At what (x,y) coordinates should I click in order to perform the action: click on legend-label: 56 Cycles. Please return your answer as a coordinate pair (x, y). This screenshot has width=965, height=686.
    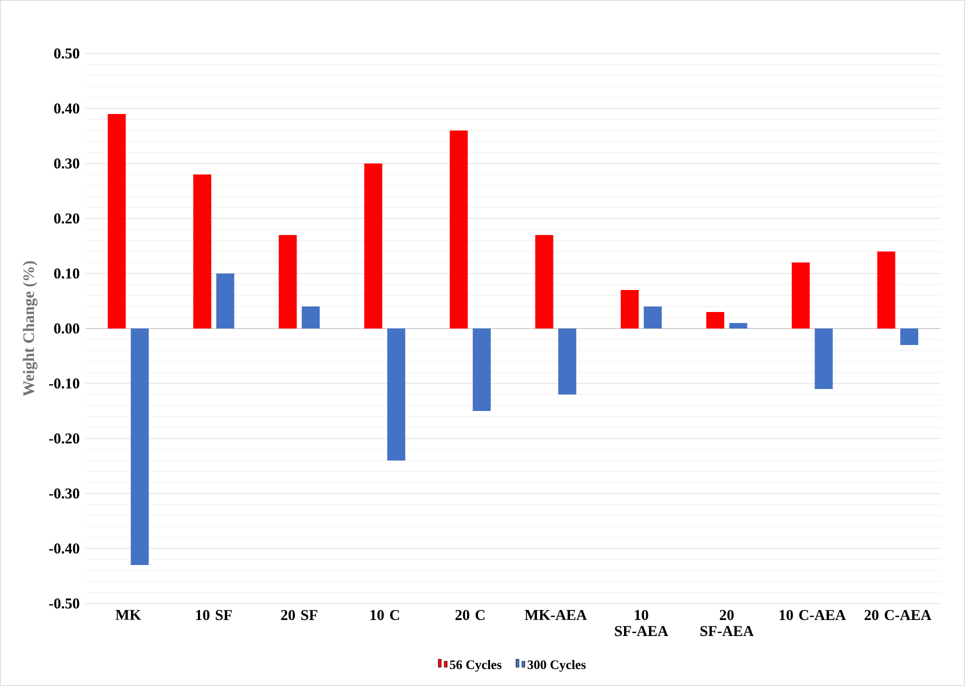
    Looking at the image, I should click on (476, 666).